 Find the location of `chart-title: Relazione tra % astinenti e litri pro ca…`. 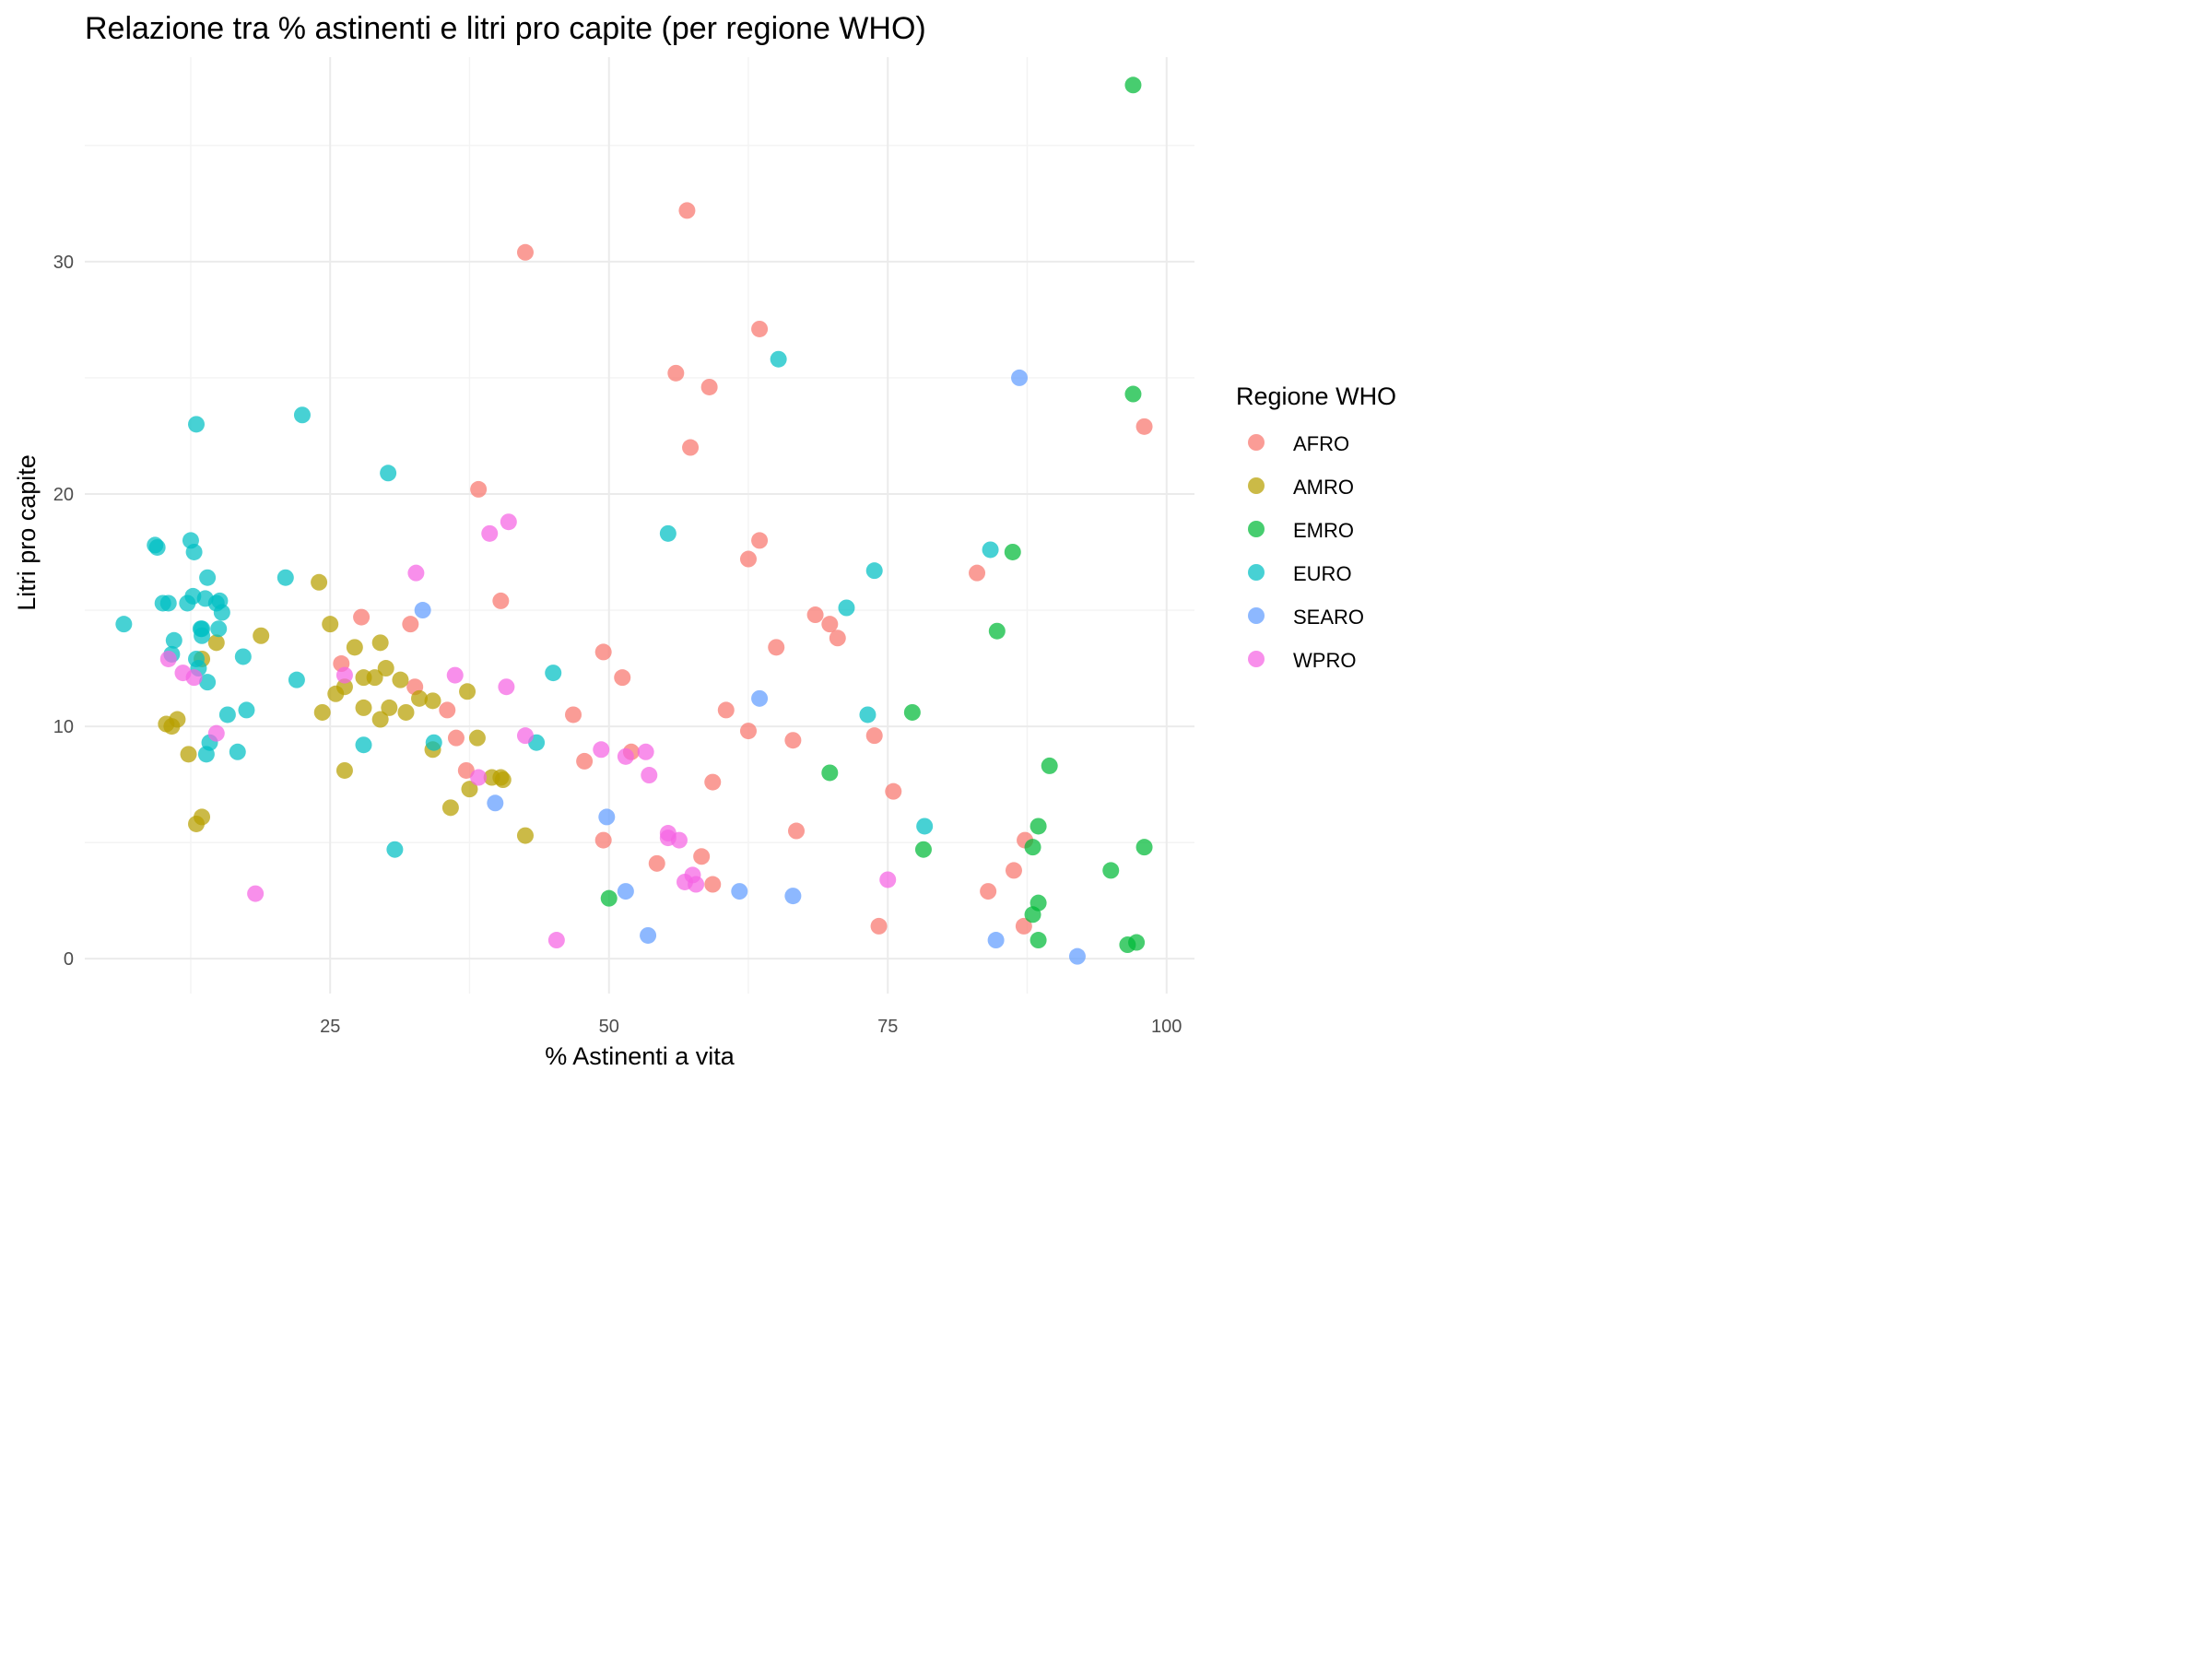

chart-title: Relazione tra % astinenti e litri pro ca… is located at coordinates (505, 28).